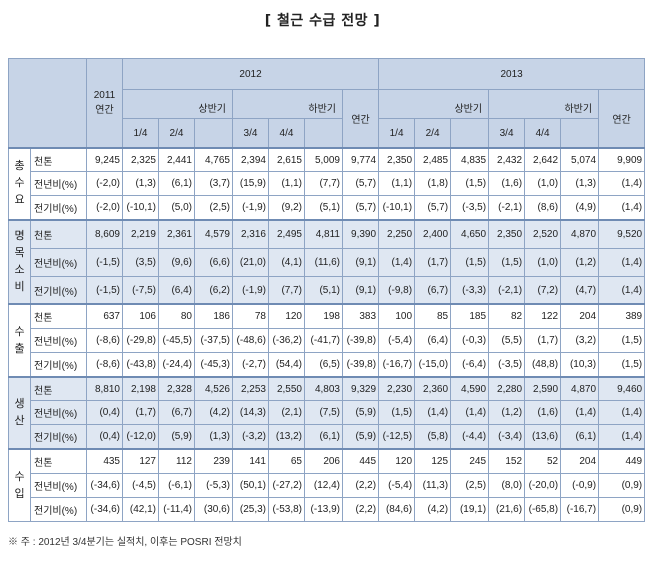 The height and width of the screenshot is (564, 645). What do you see at coordinates (176, 184) in the screenshot?
I see `table-cell: (6,1)` at bounding box center [176, 184].